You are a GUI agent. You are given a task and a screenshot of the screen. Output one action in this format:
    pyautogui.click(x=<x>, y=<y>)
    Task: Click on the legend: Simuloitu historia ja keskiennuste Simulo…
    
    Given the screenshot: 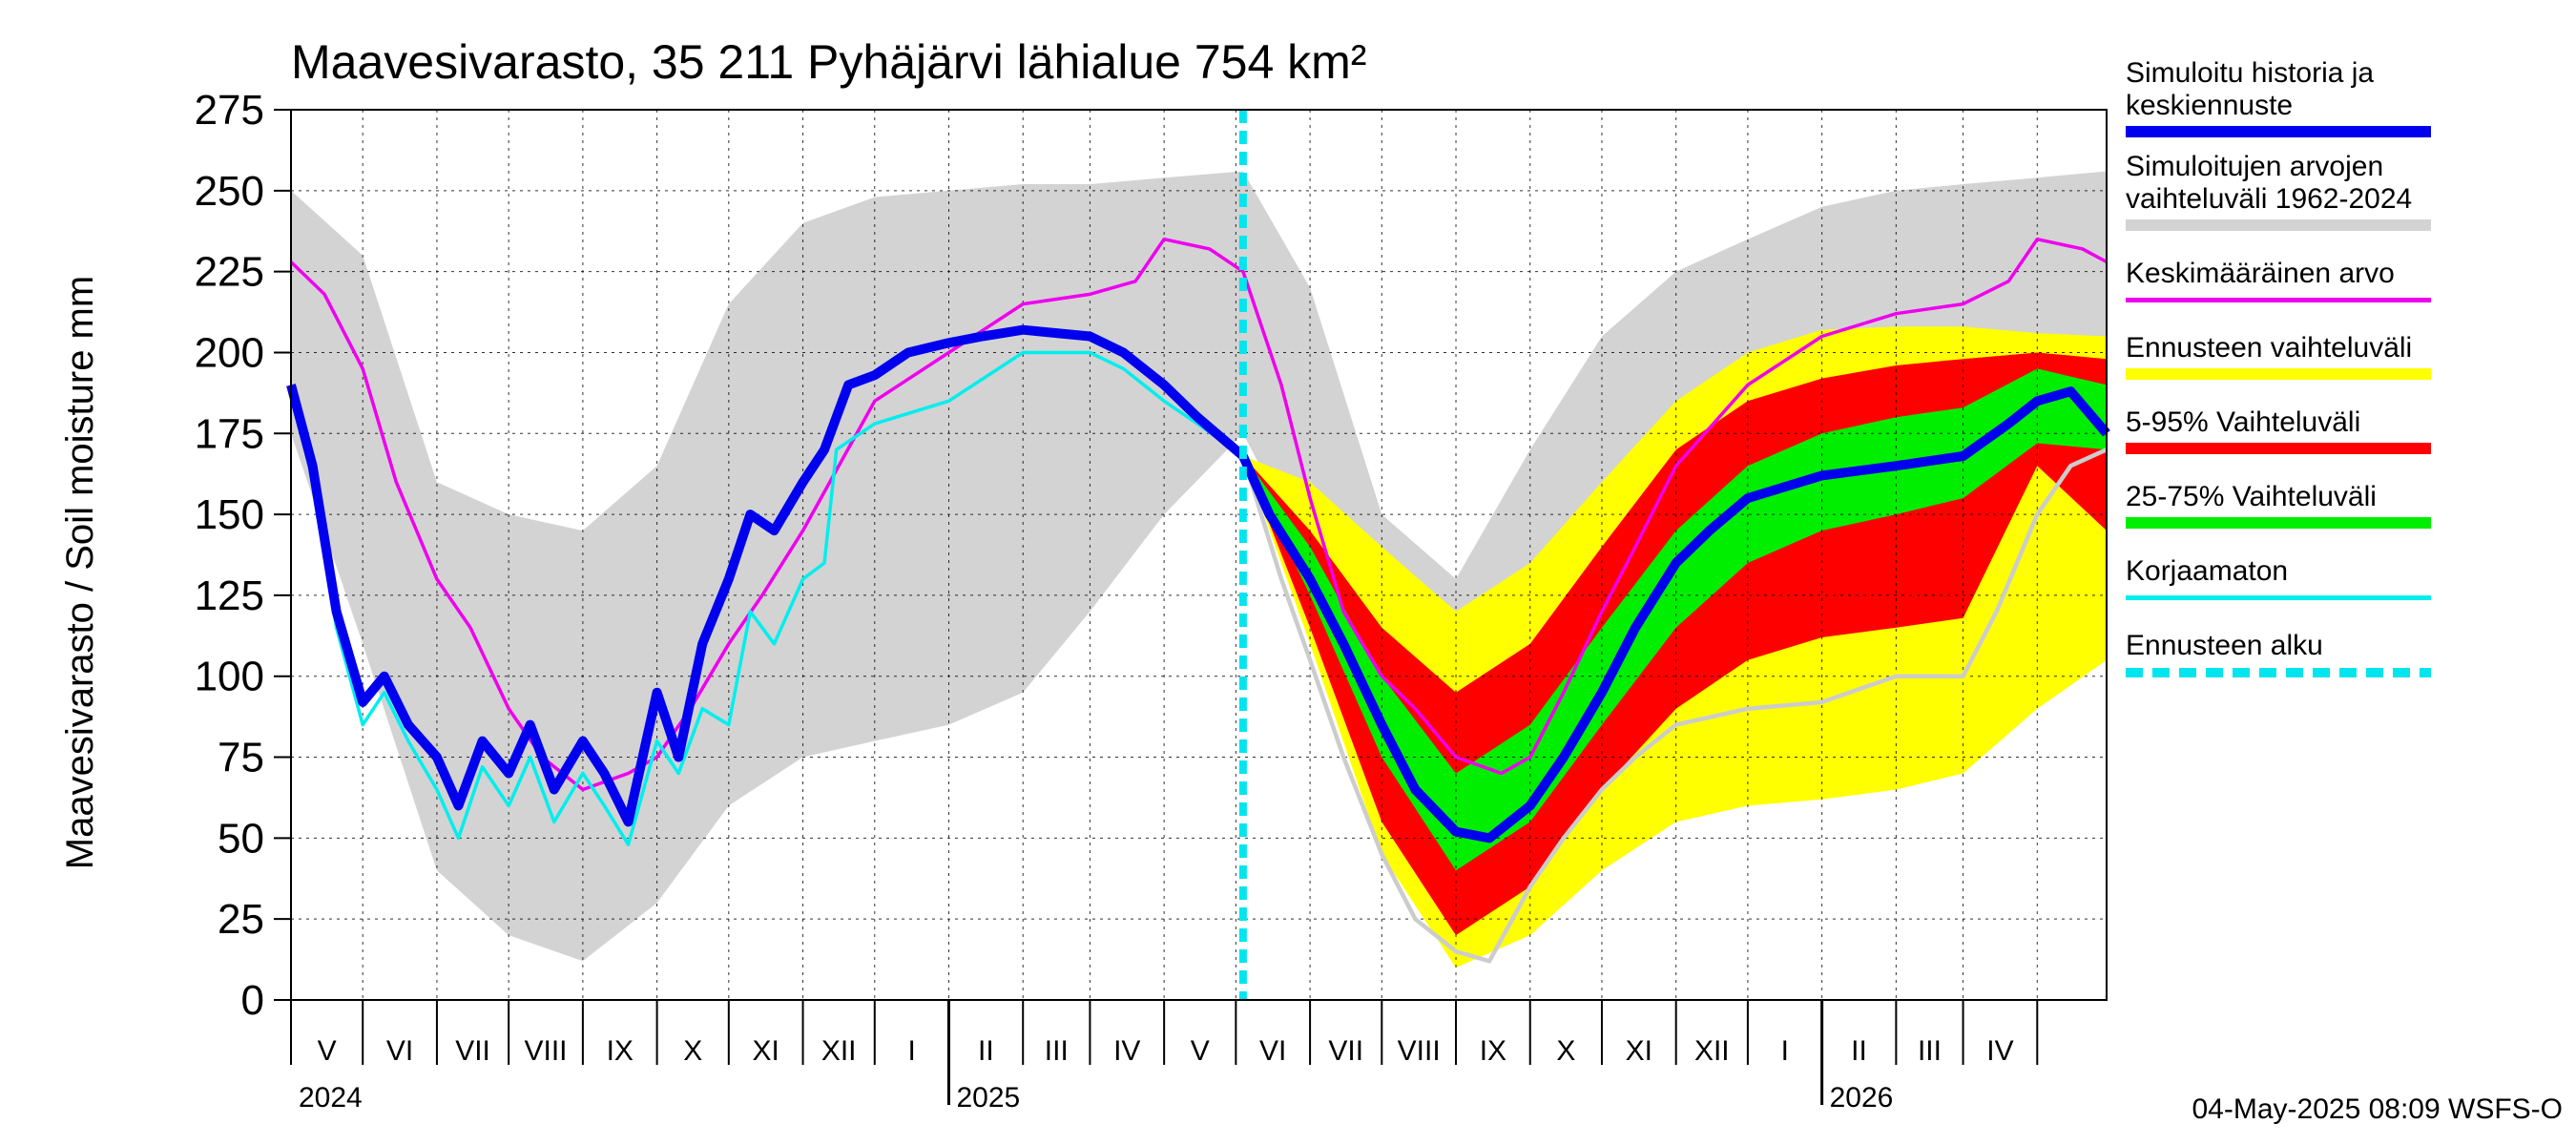 What is the action you would take?
    pyautogui.click(x=2335, y=364)
    